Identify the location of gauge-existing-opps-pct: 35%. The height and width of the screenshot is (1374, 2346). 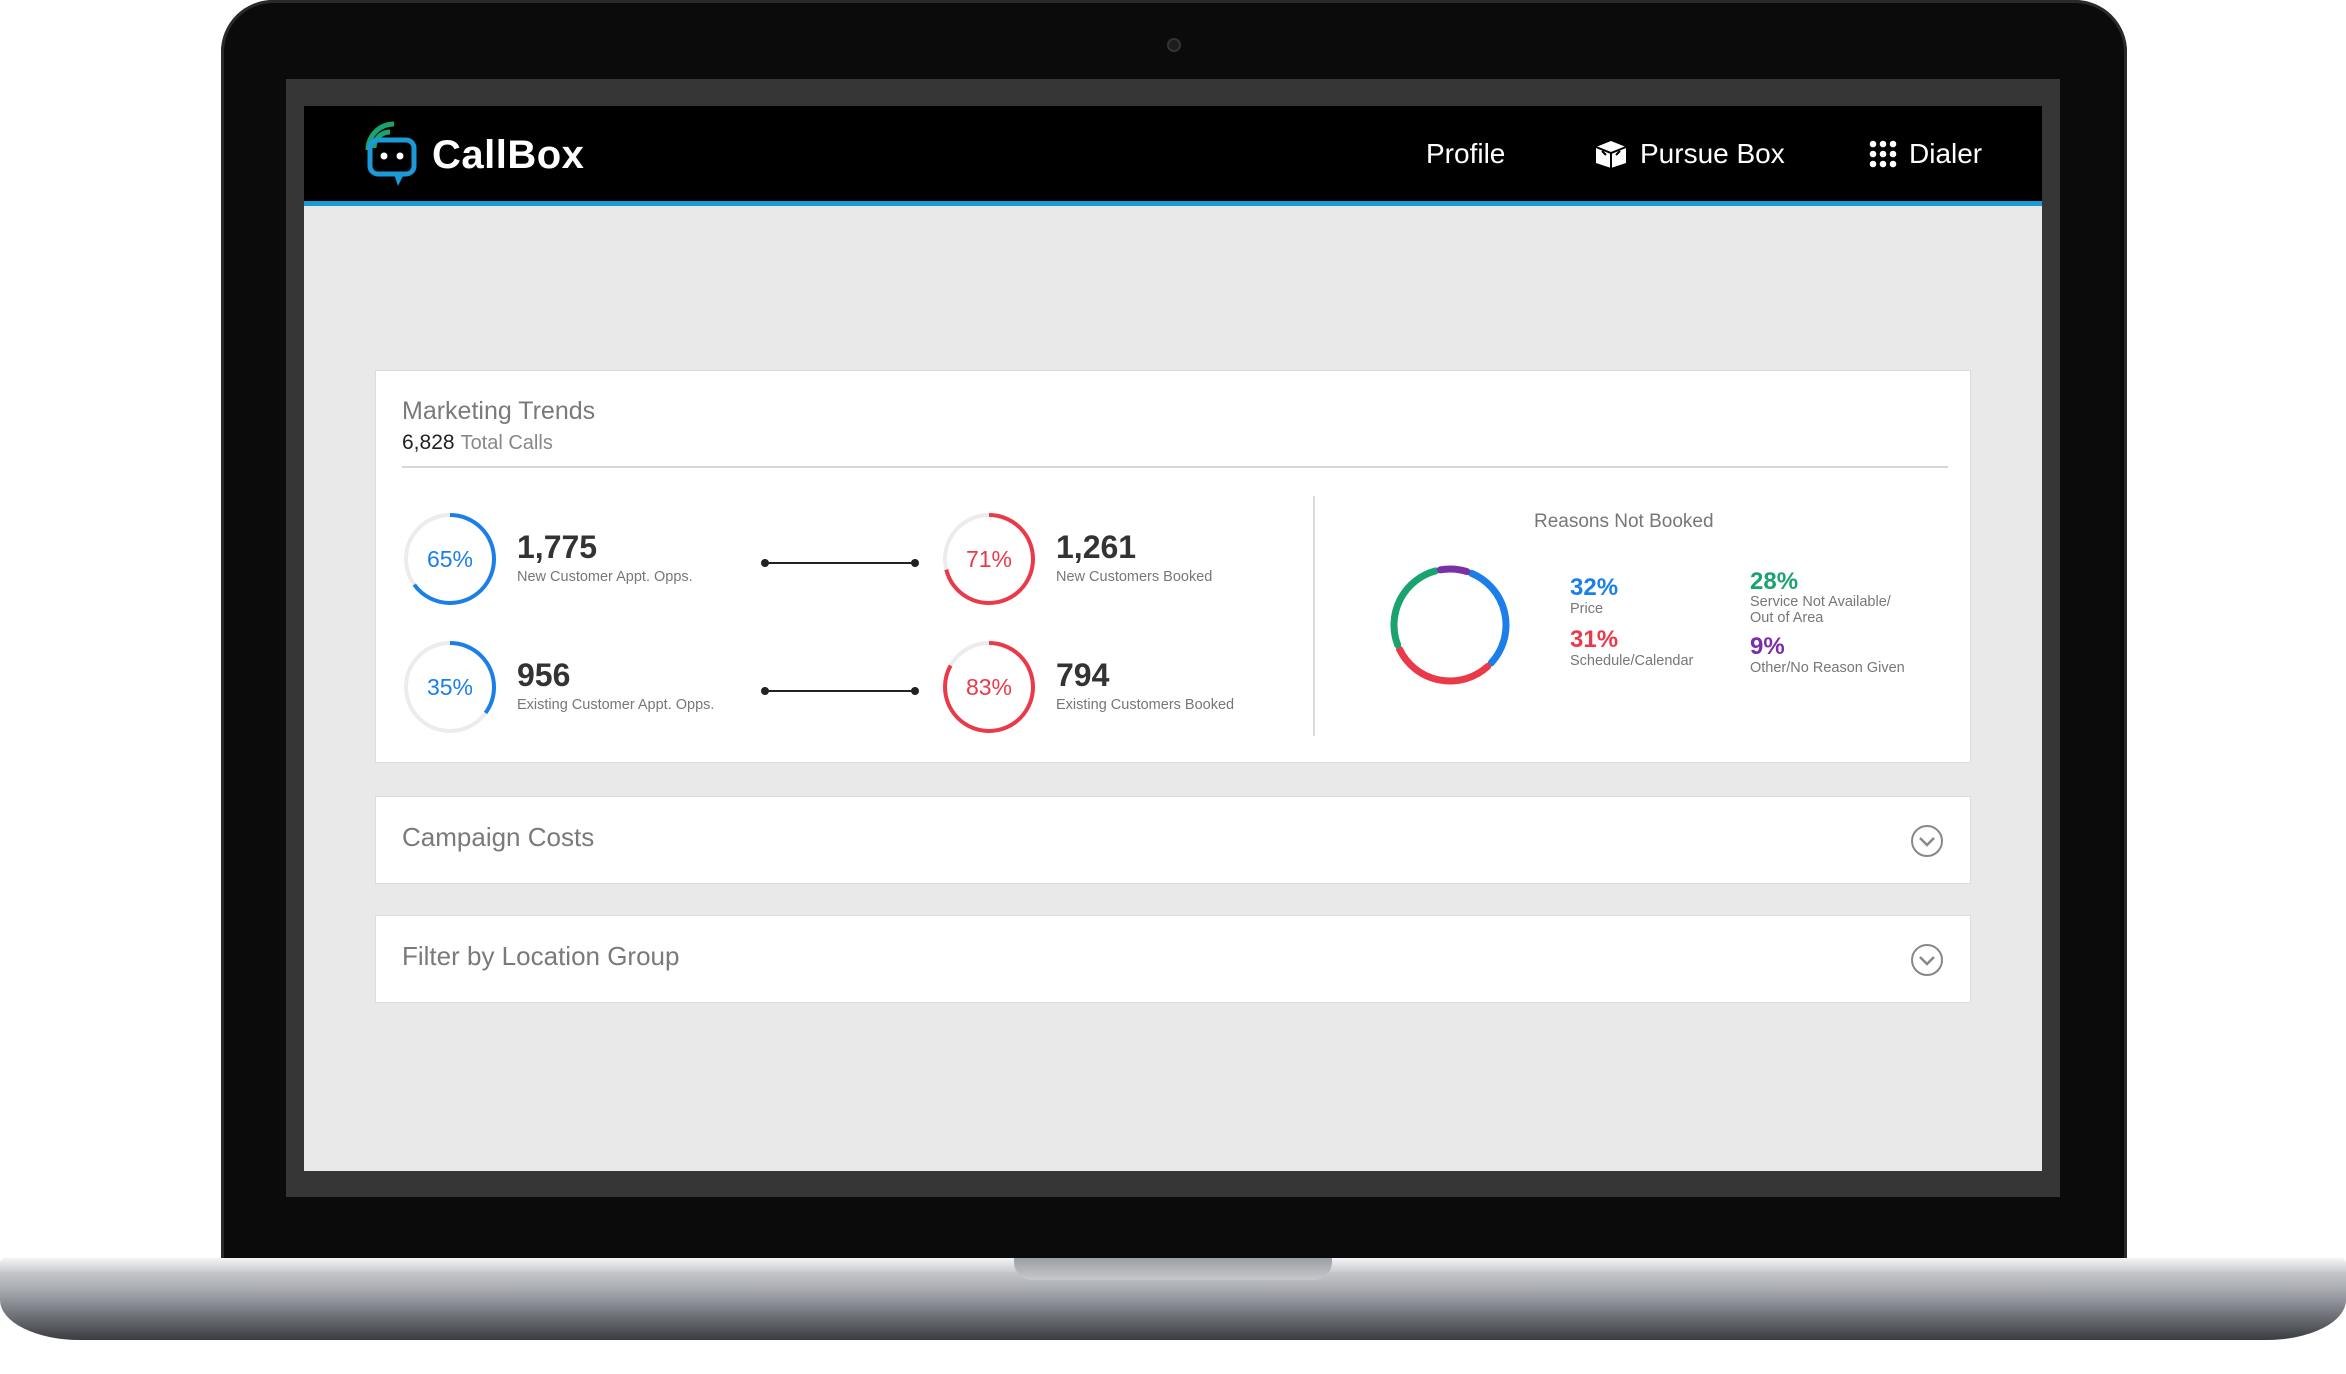
(450, 687).